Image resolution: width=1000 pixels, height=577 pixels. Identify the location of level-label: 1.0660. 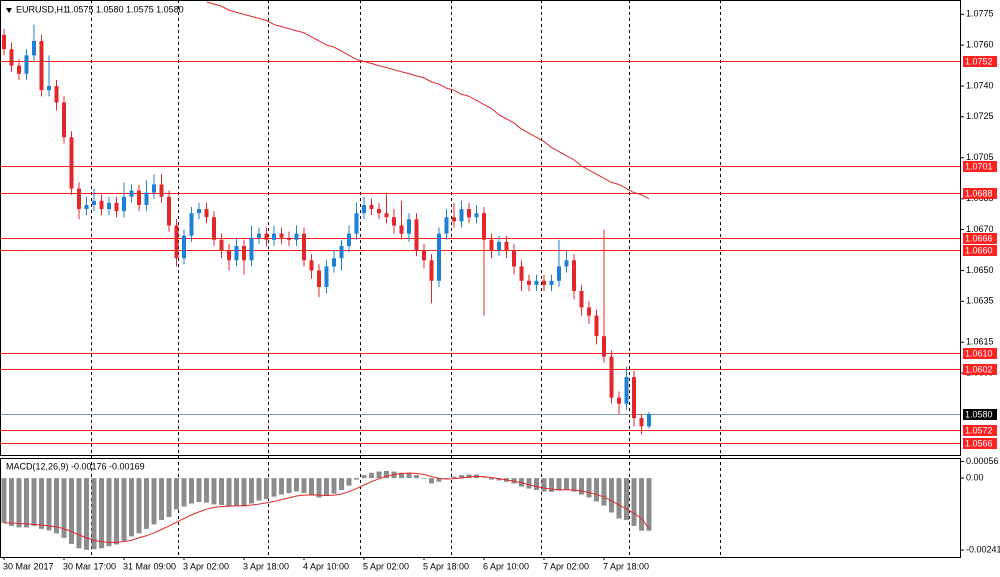
(979, 250).